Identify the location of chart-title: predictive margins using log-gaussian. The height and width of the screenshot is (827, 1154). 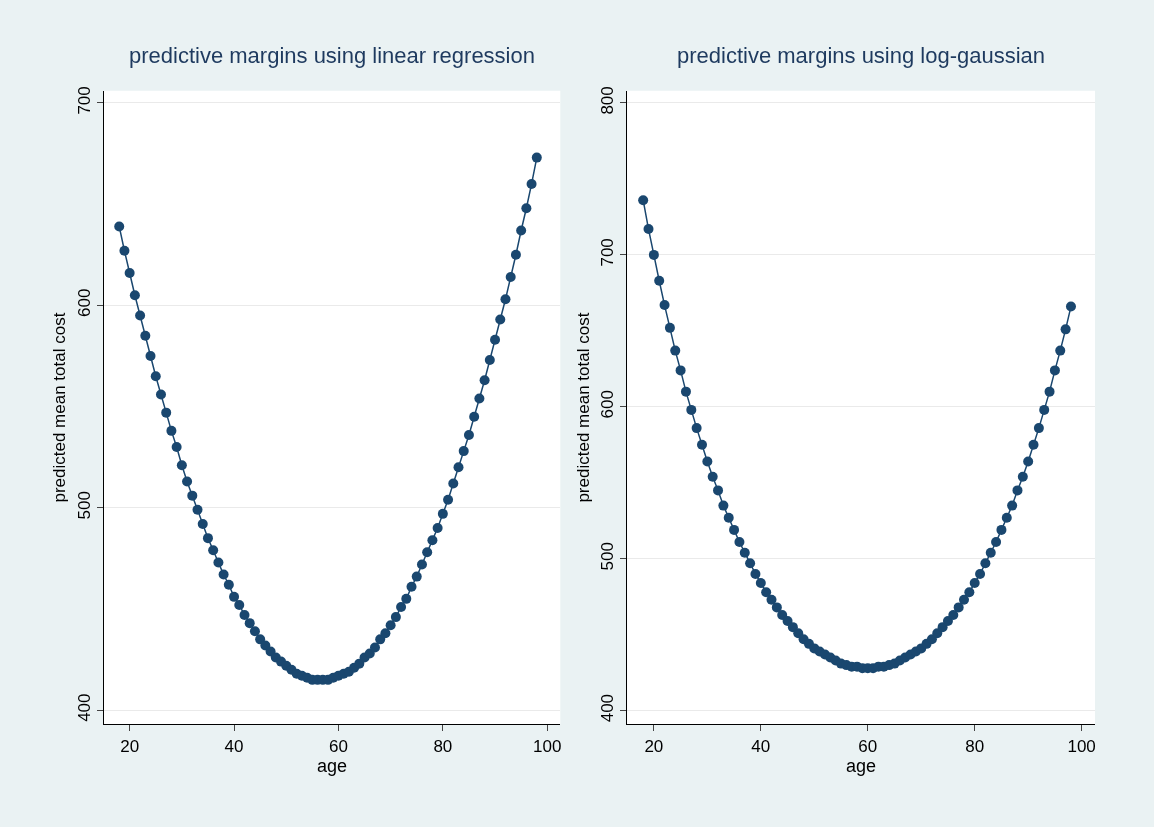
(861, 55).